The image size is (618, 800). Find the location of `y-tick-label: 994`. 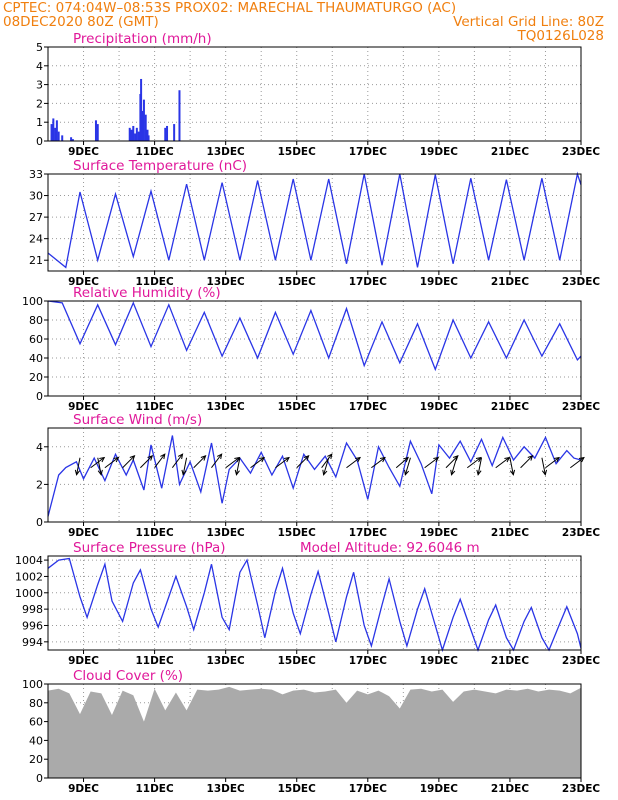

y-tick-label: 994 is located at coordinates (32, 642).